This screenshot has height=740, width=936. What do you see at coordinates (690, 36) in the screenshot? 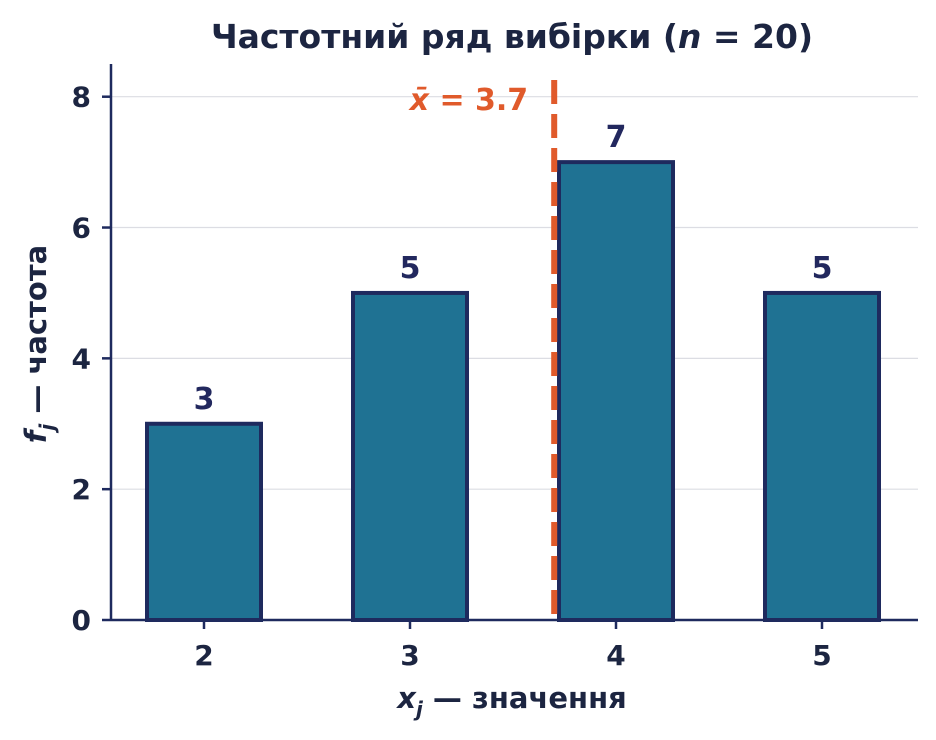
I see `title-variable: n` at bounding box center [690, 36].